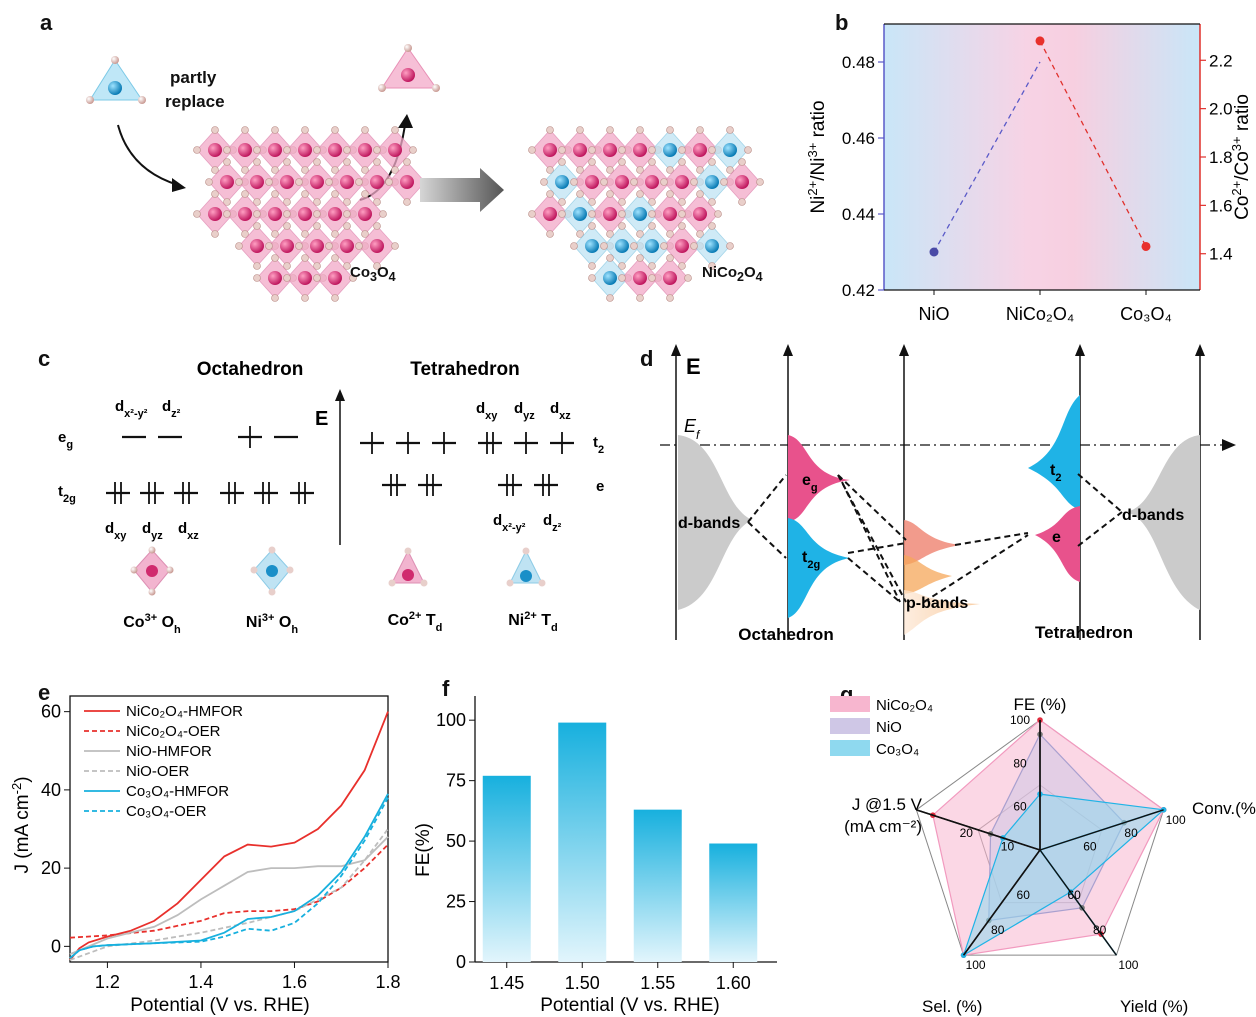 Image resolution: width=1256 pixels, height=1017 pixels. Describe the element at coordinates (952, 1006) in the screenshot. I see `g-axis-name: Sel. (%)` at that location.